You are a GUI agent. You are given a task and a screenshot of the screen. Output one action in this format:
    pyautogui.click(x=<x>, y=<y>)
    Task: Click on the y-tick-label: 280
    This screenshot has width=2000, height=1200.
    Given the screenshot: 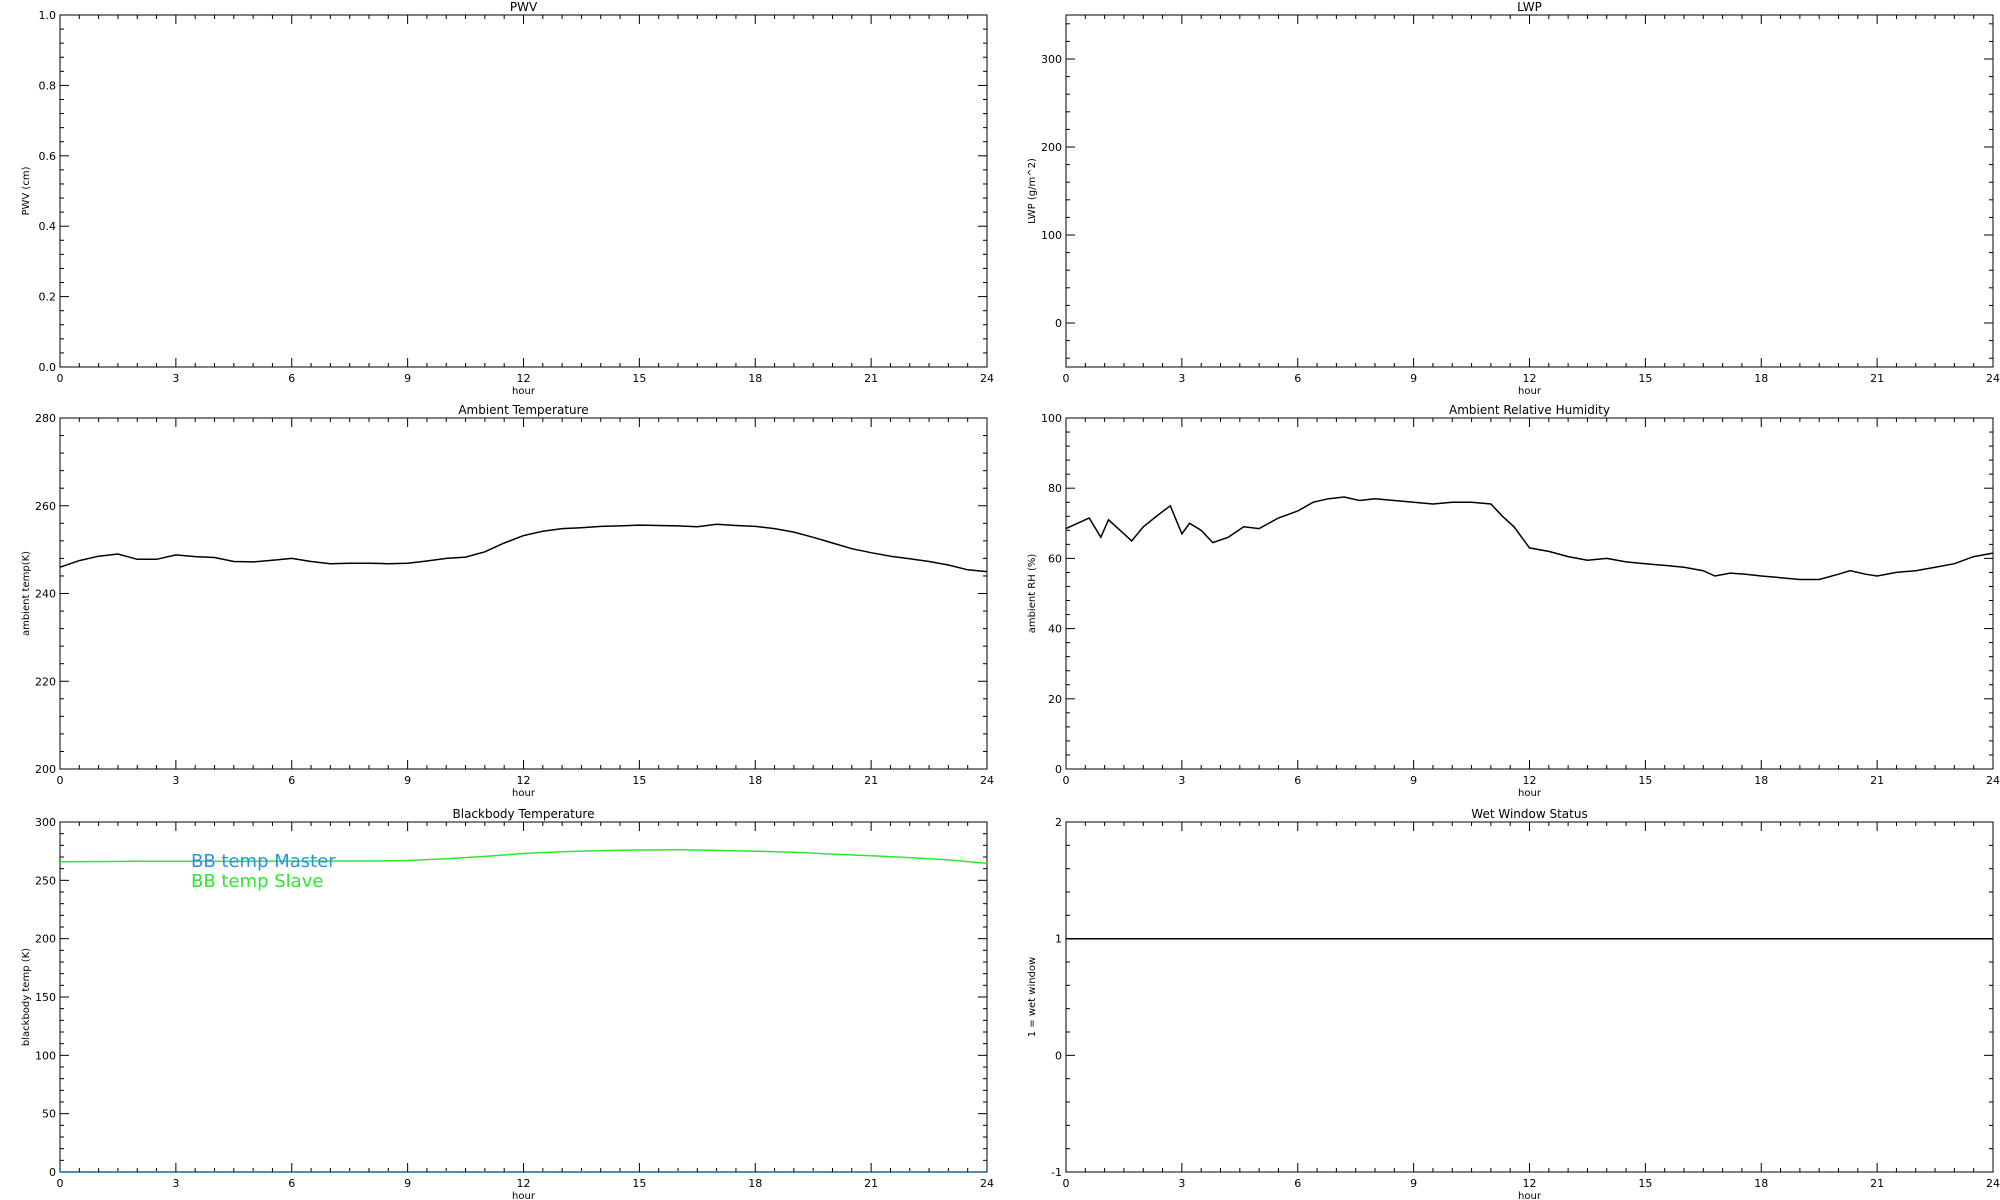 What is the action you would take?
    pyautogui.click(x=45, y=418)
    